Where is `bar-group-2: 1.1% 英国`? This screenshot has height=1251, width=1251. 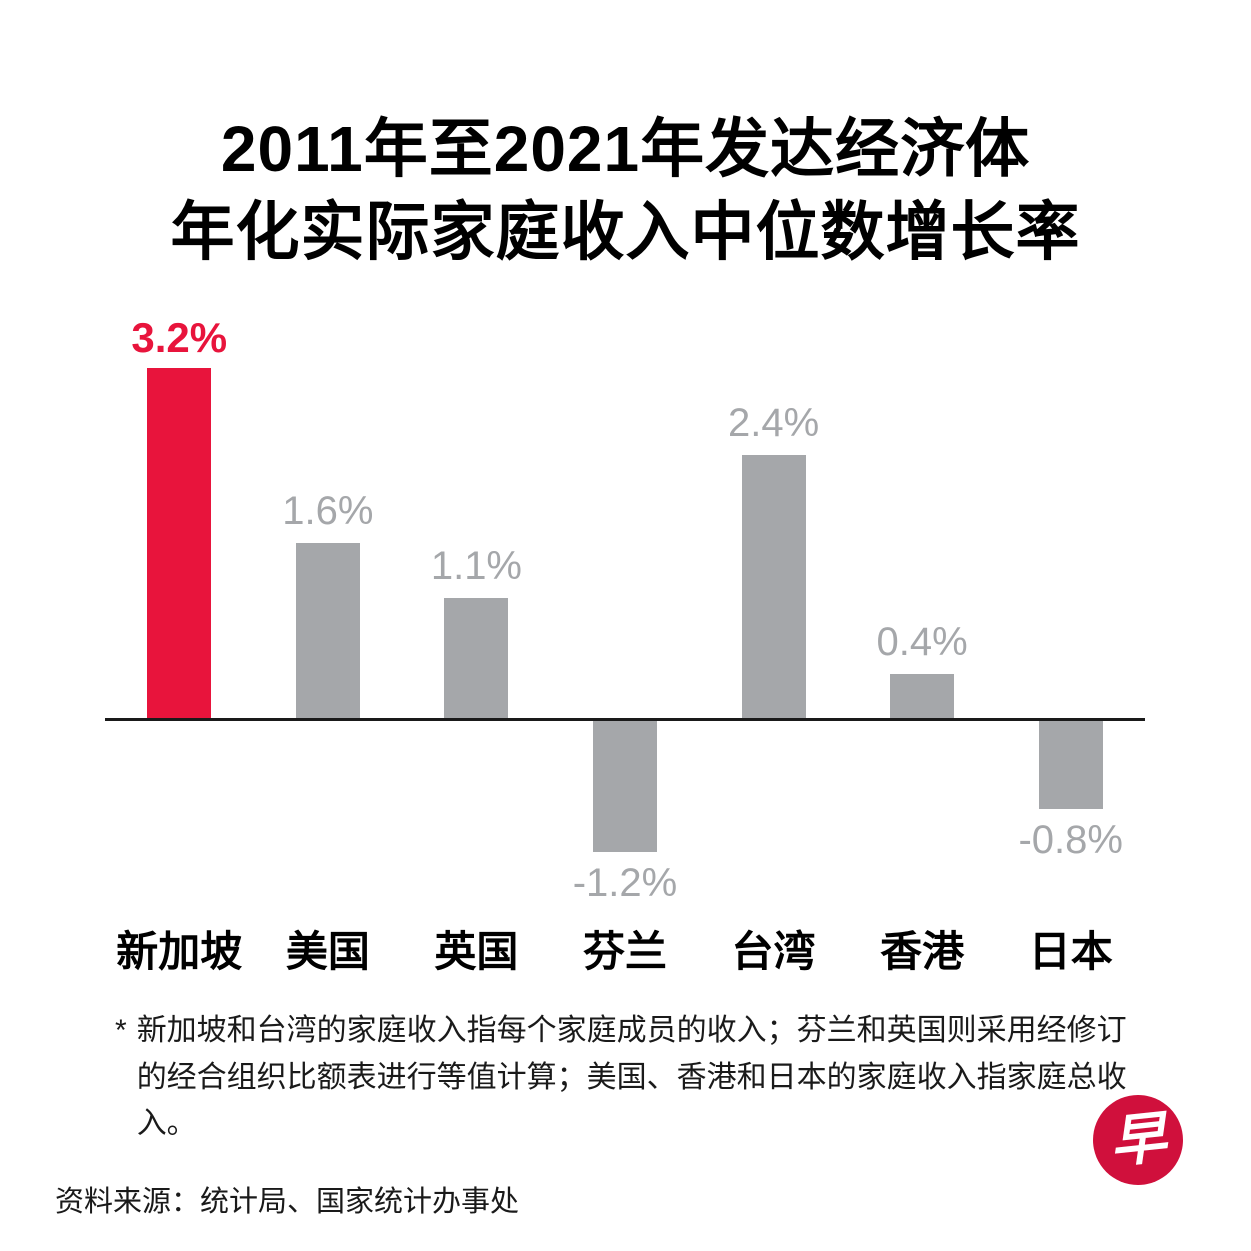
bar-group-2: 1.1% 英国 is located at coordinates (476, 637).